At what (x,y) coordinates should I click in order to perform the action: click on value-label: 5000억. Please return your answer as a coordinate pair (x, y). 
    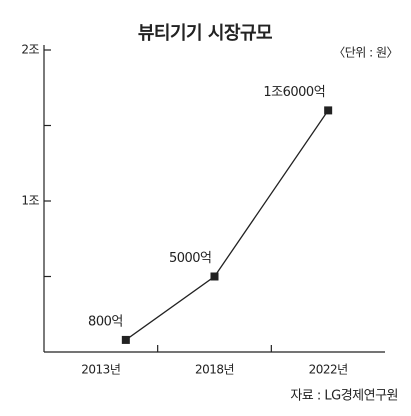
    Looking at the image, I should click on (190, 258).